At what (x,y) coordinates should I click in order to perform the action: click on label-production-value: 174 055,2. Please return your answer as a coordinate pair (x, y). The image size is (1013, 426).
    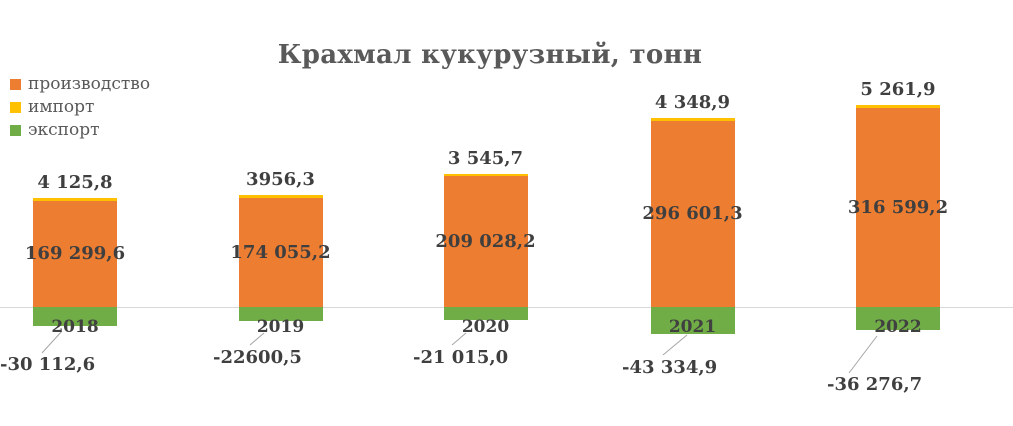
    Looking at the image, I should click on (280, 252).